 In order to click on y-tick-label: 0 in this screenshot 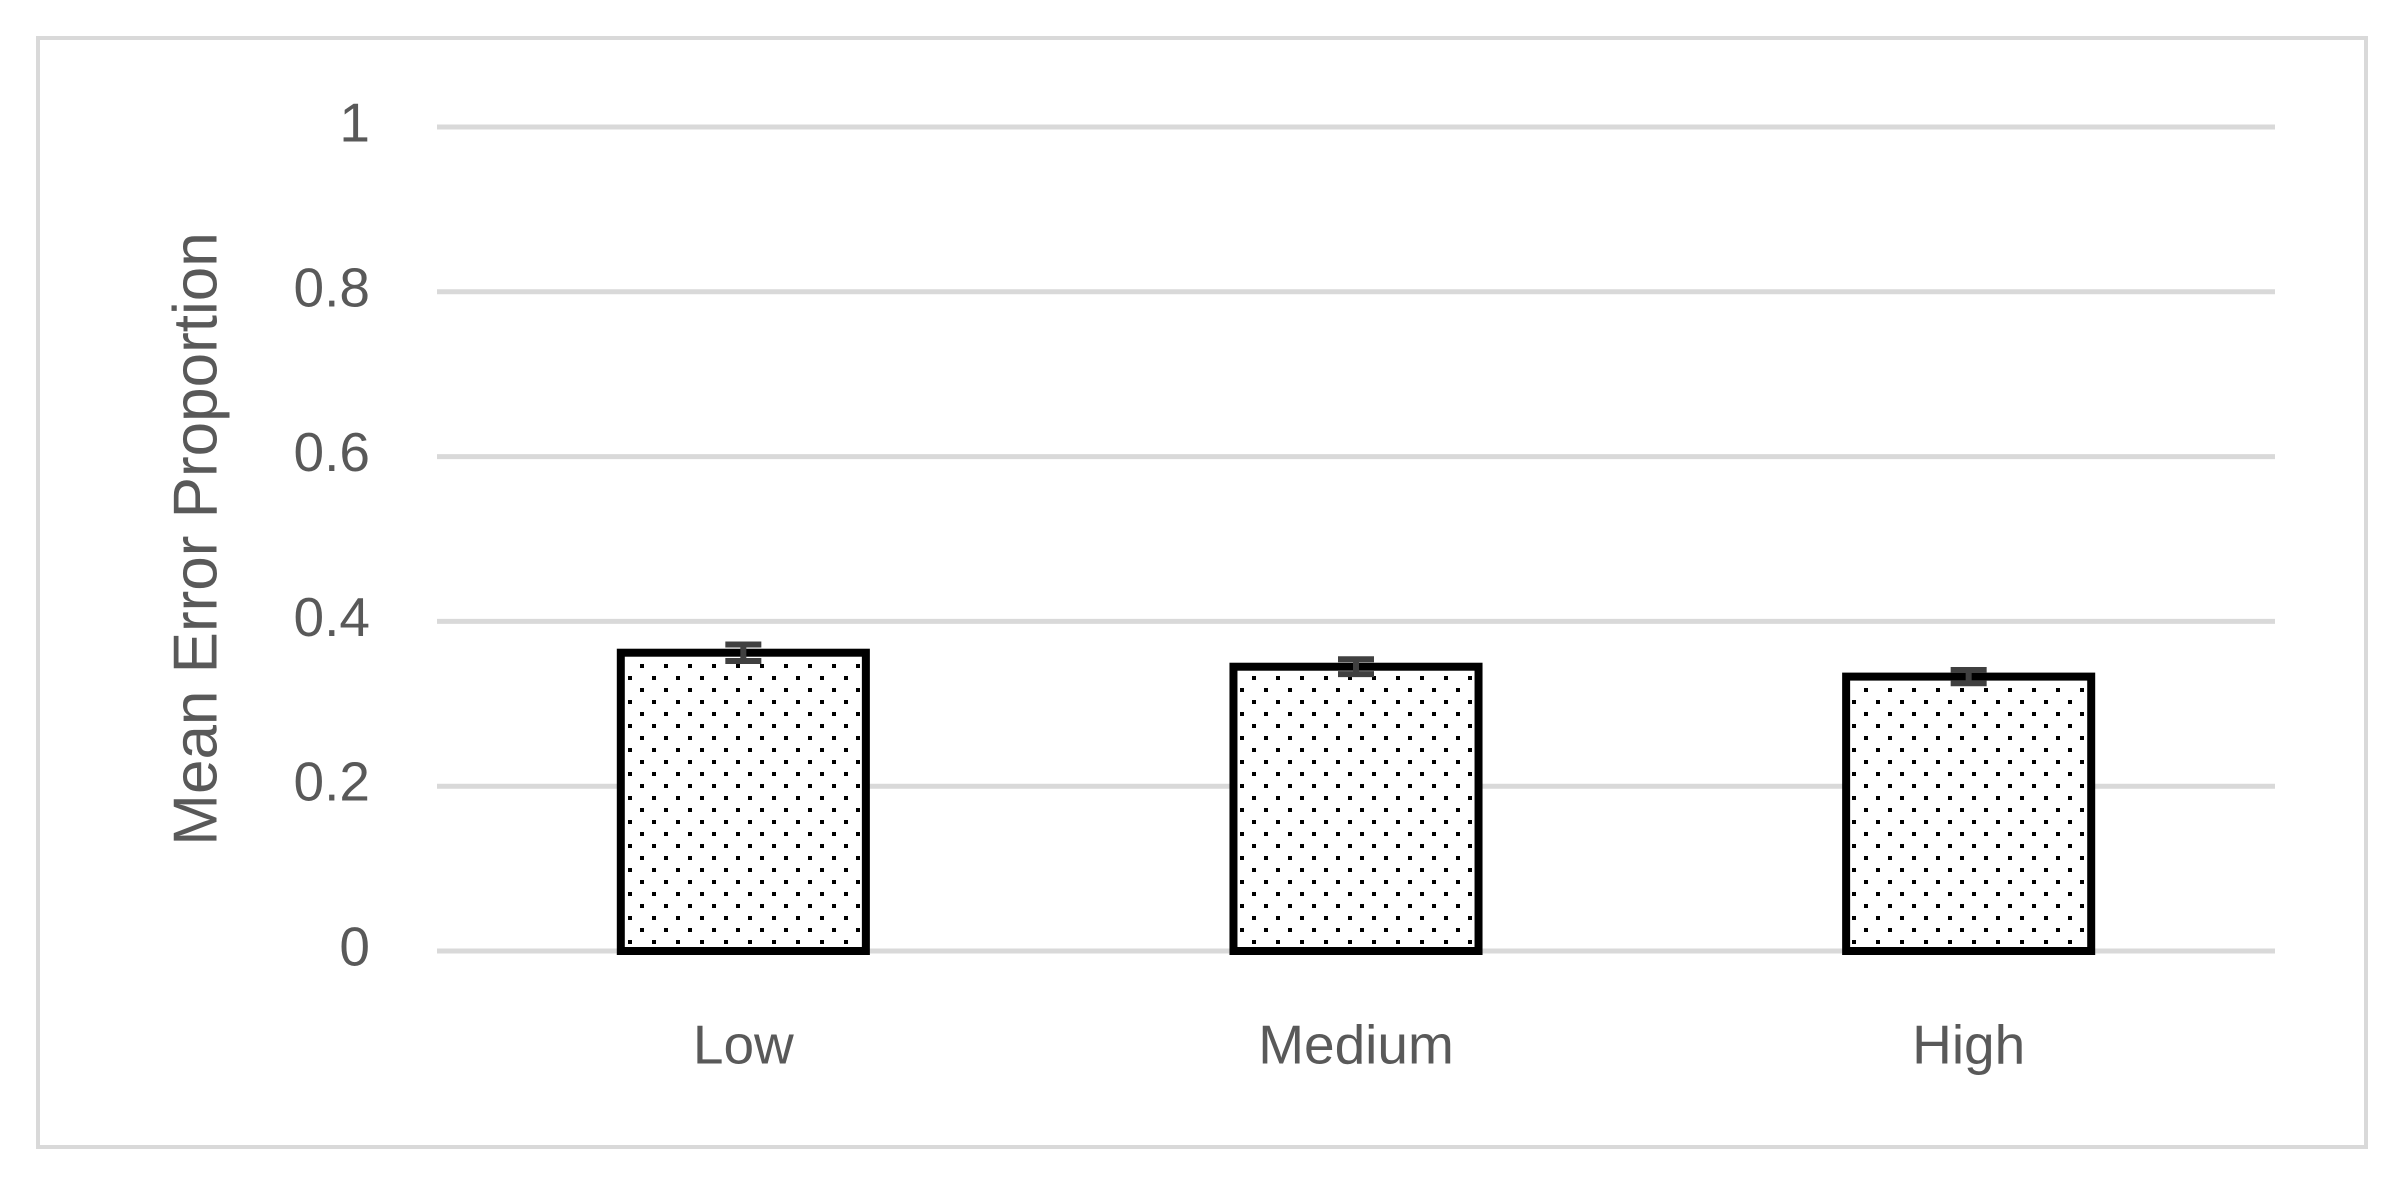, I will do `click(354, 947)`.